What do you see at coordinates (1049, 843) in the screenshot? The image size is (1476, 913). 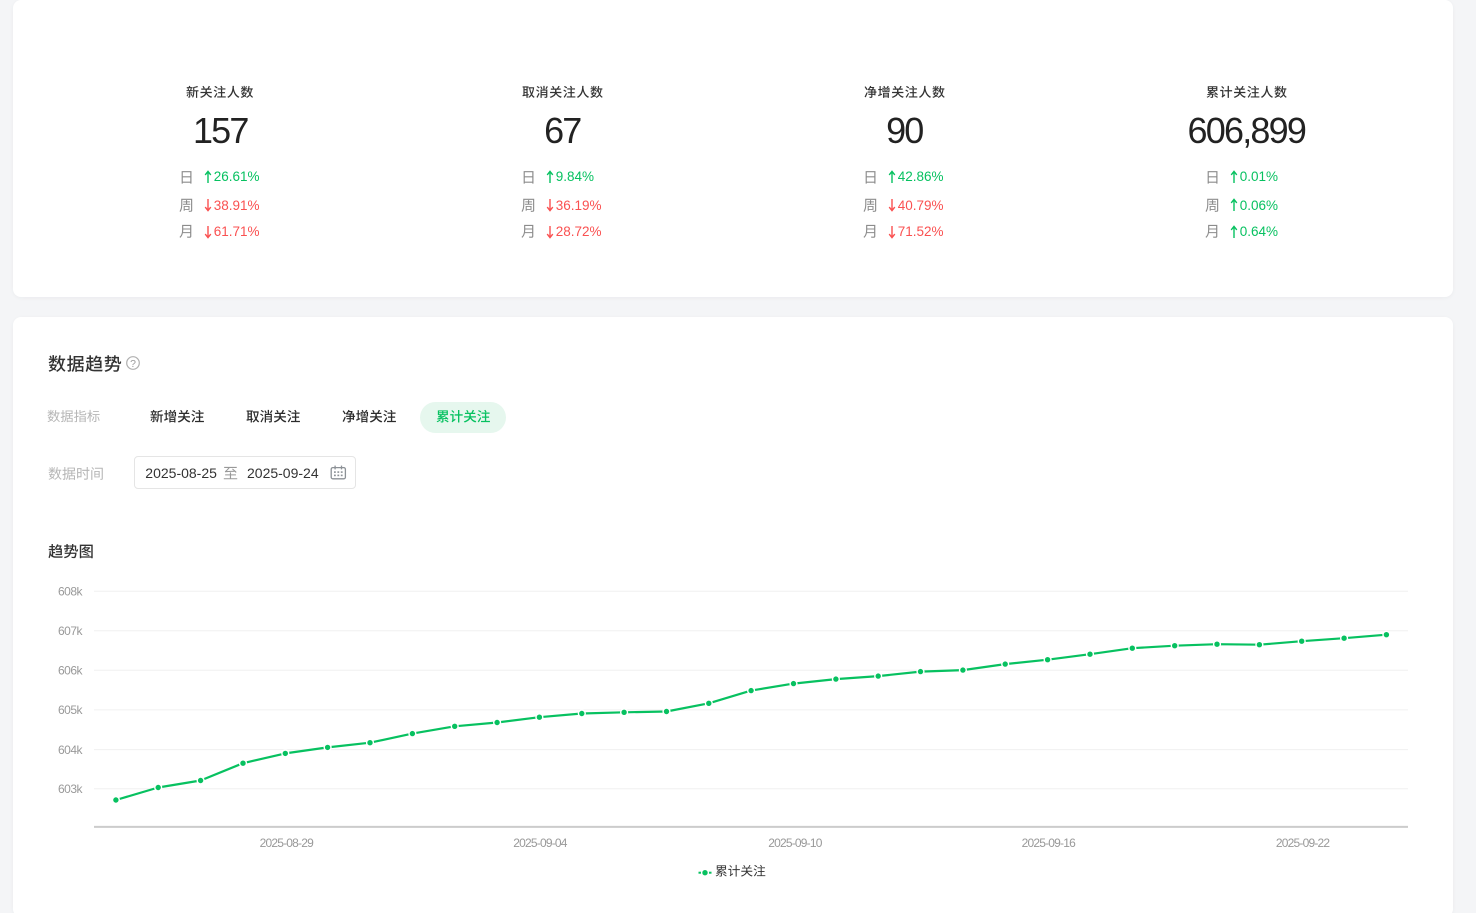 I see `svg-text: 2025-09-16` at bounding box center [1049, 843].